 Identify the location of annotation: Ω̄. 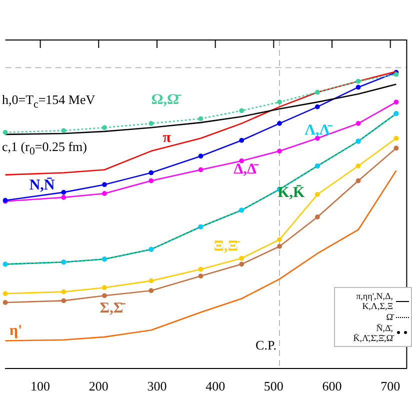
(389, 317).